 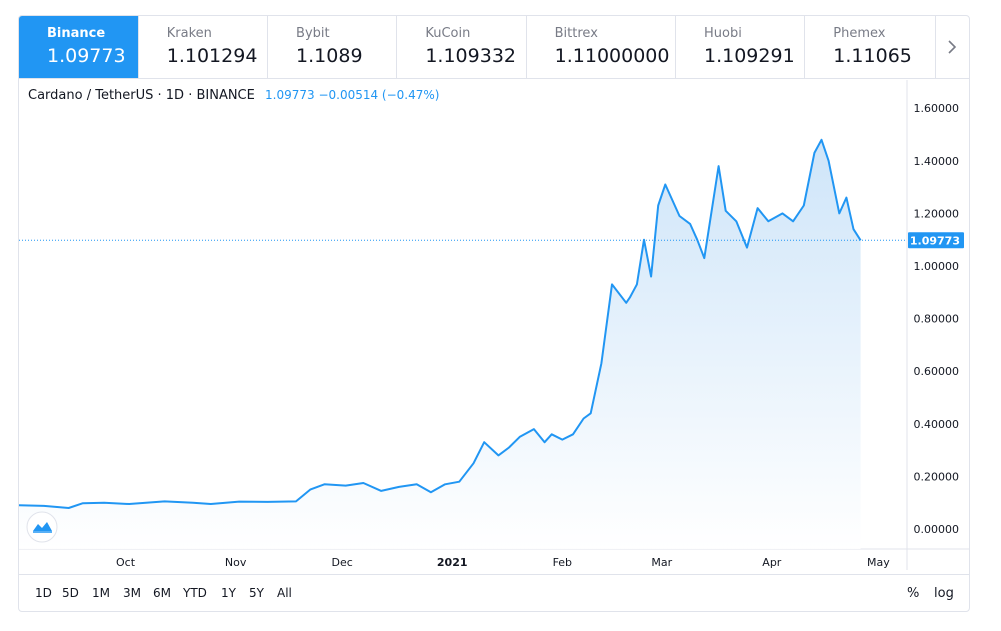 I want to click on exchange-tab-bittrex: Bittrex 1.11000000, so click(x=601, y=47).